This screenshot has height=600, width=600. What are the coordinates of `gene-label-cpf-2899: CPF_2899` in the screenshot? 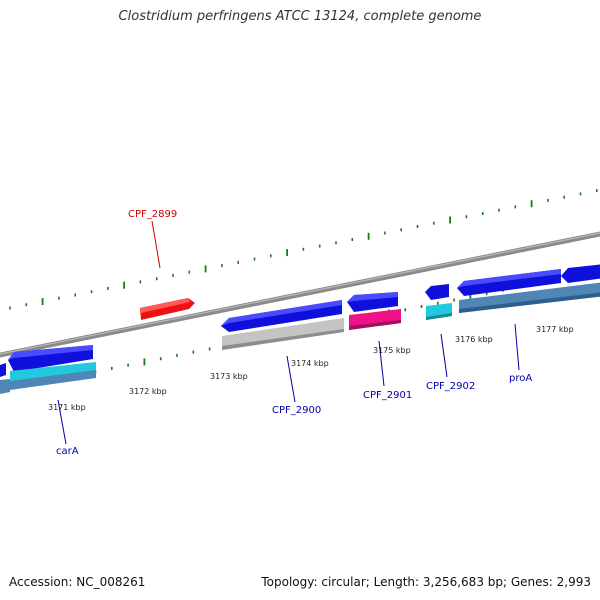 It's located at (152, 214).